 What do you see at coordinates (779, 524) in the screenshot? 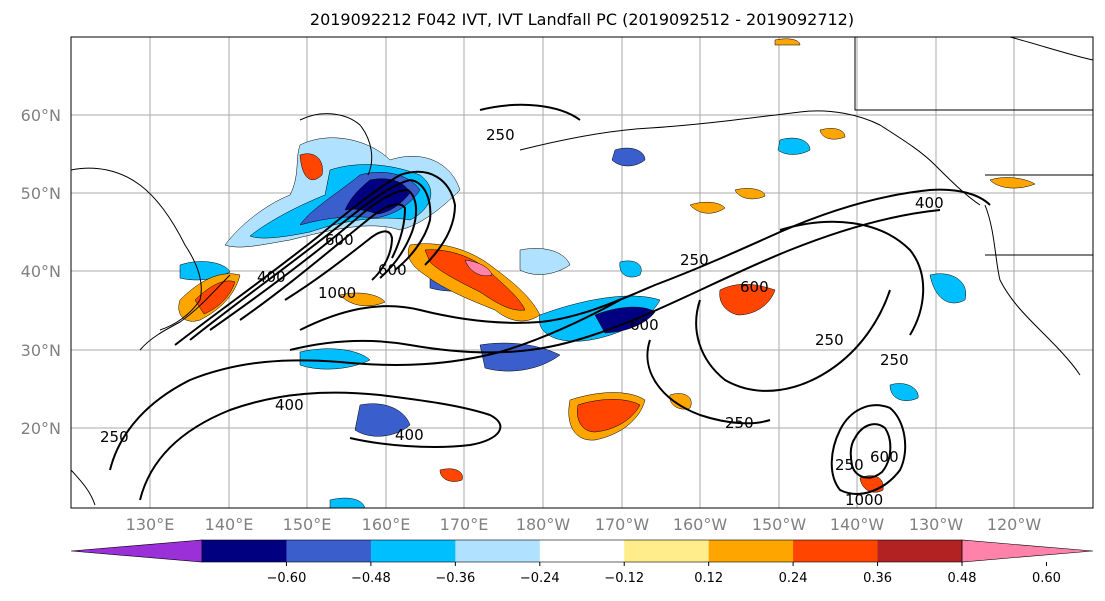
I see `lon-label: 150°W` at bounding box center [779, 524].